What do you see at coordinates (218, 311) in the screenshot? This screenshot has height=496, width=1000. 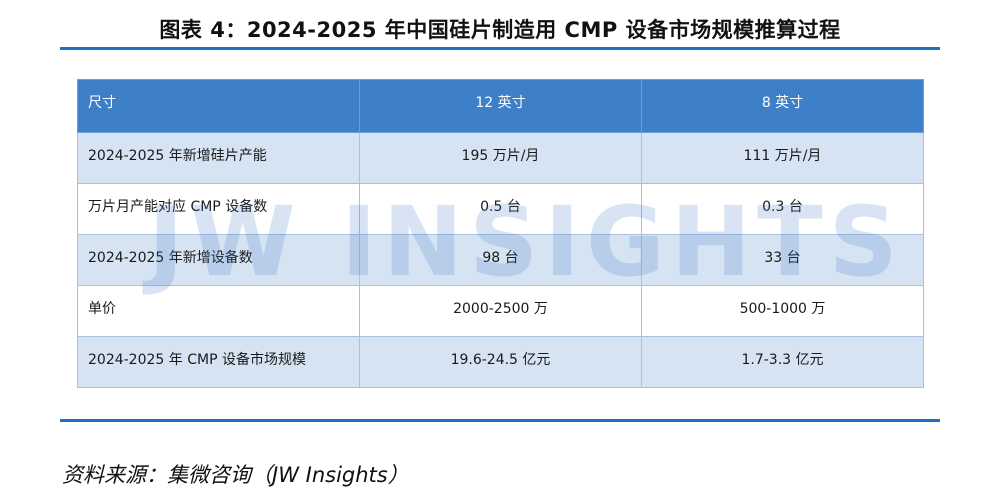 I see `row-label: 单价` at bounding box center [218, 311].